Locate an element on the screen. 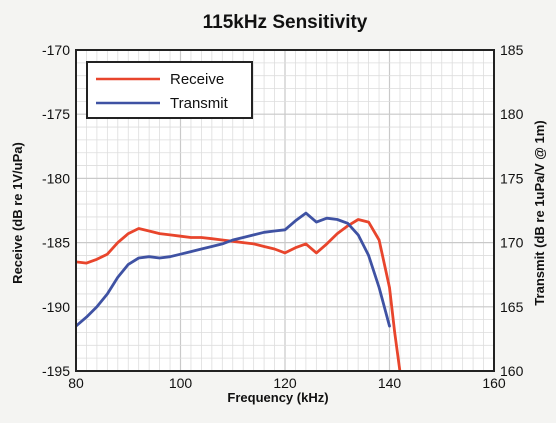  y-right-tick-label: 175 is located at coordinates (512, 178).